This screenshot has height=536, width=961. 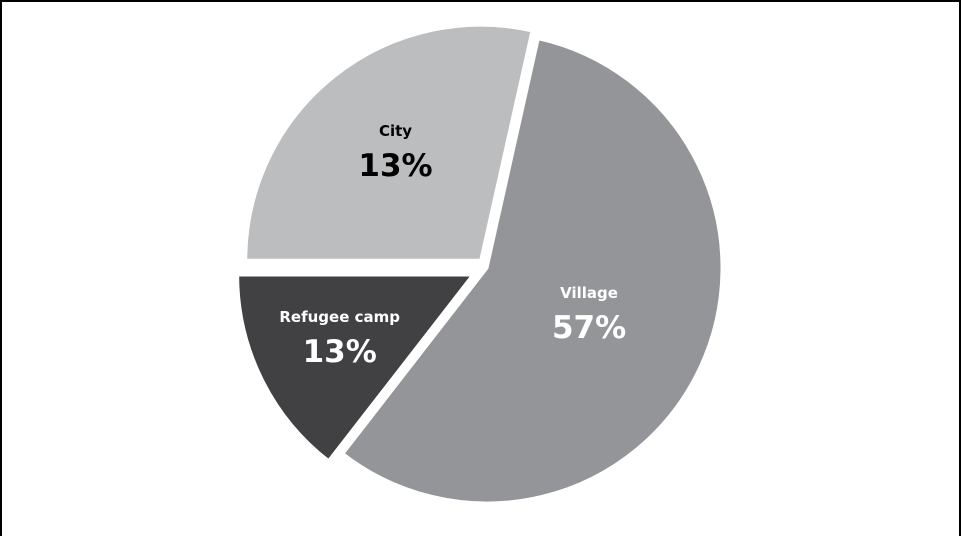 What do you see at coordinates (340, 352) in the screenshot?
I see `slice-value-refugee-camp: 13%` at bounding box center [340, 352].